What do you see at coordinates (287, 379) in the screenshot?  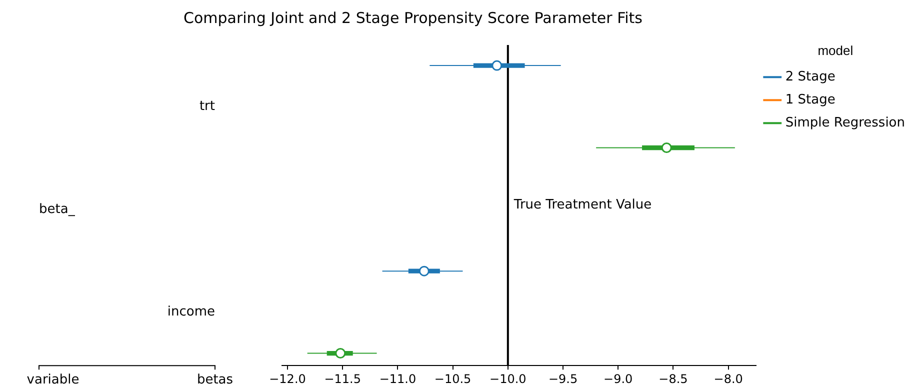 I see `x-tick-label: −12.0` at bounding box center [287, 379].